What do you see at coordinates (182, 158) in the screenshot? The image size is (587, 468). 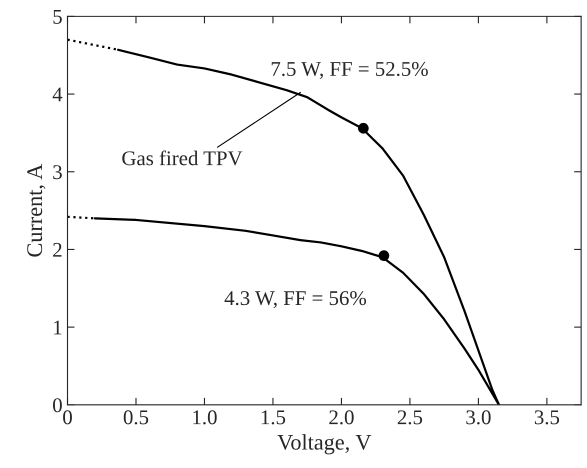 I see `annotation: Gas fired TPV` at bounding box center [182, 158].